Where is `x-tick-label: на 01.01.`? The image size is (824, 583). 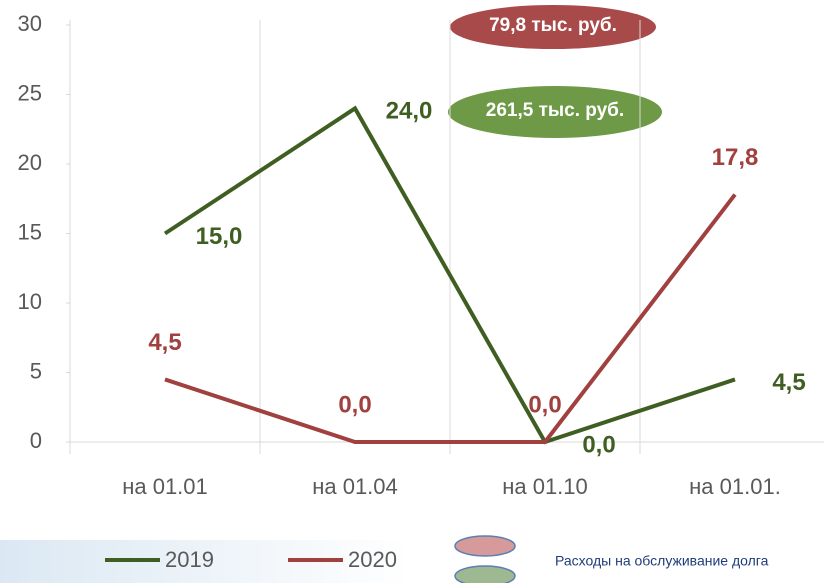 x-tick-label: на 01.01. is located at coordinates (735, 486).